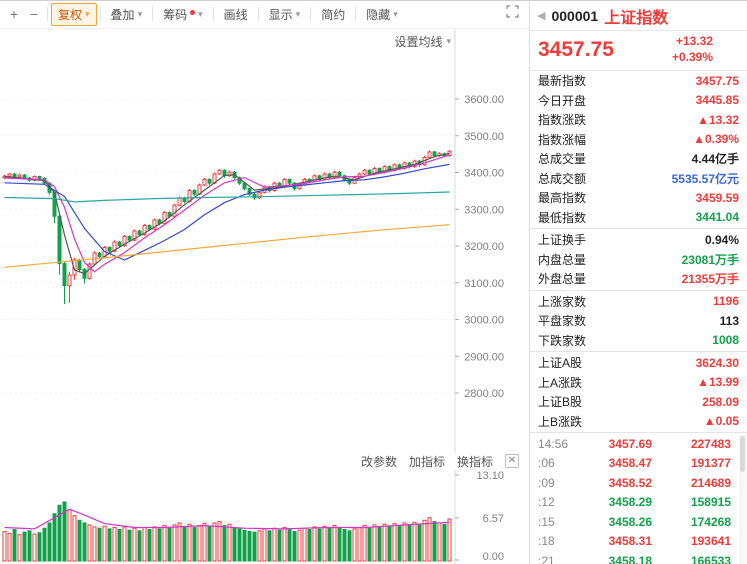 Image resolution: width=747 pixels, height=564 pixels. Describe the element at coordinates (546, 482) in the screenshot. I see `tick-time: :09` at that location.